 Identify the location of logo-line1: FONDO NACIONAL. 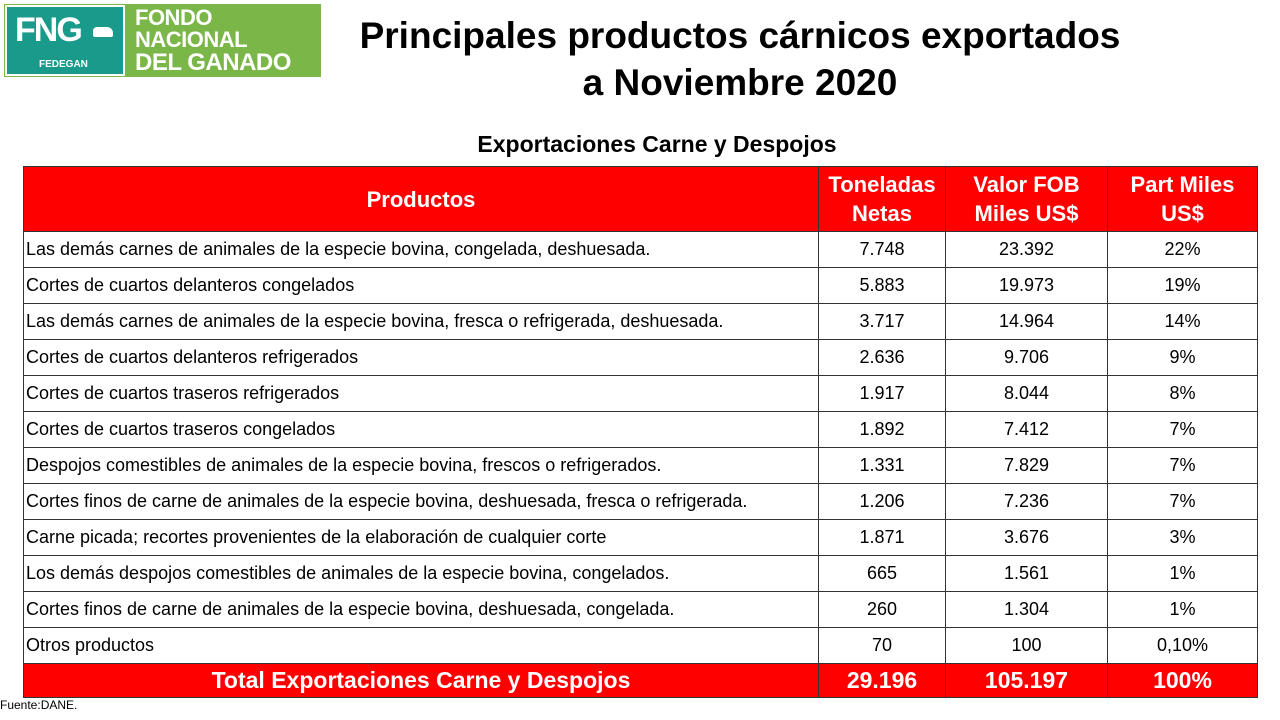
(191, 28).